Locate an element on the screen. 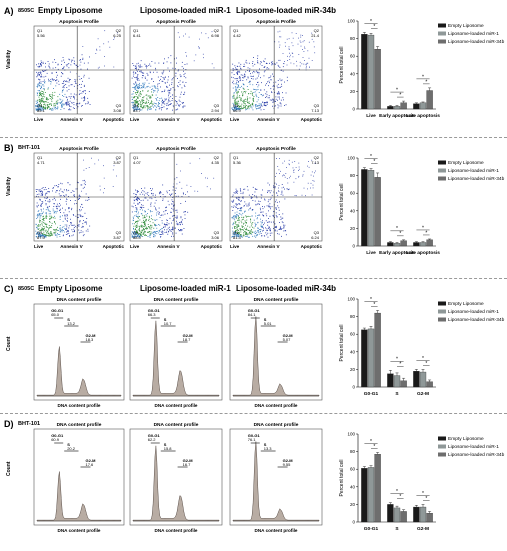 This screenshot has height=551, width=507. quadrant-q1-label: Q1 is located at coordinates (40, 157).